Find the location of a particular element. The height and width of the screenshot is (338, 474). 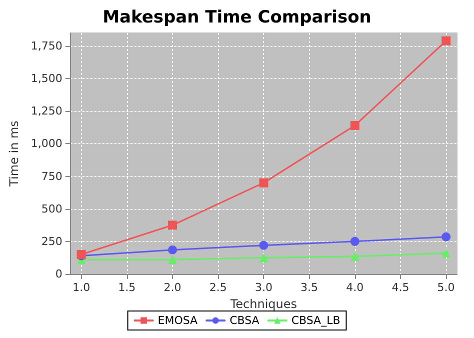

x-tick-label: 5.0 is located at coordinates (446, 287).